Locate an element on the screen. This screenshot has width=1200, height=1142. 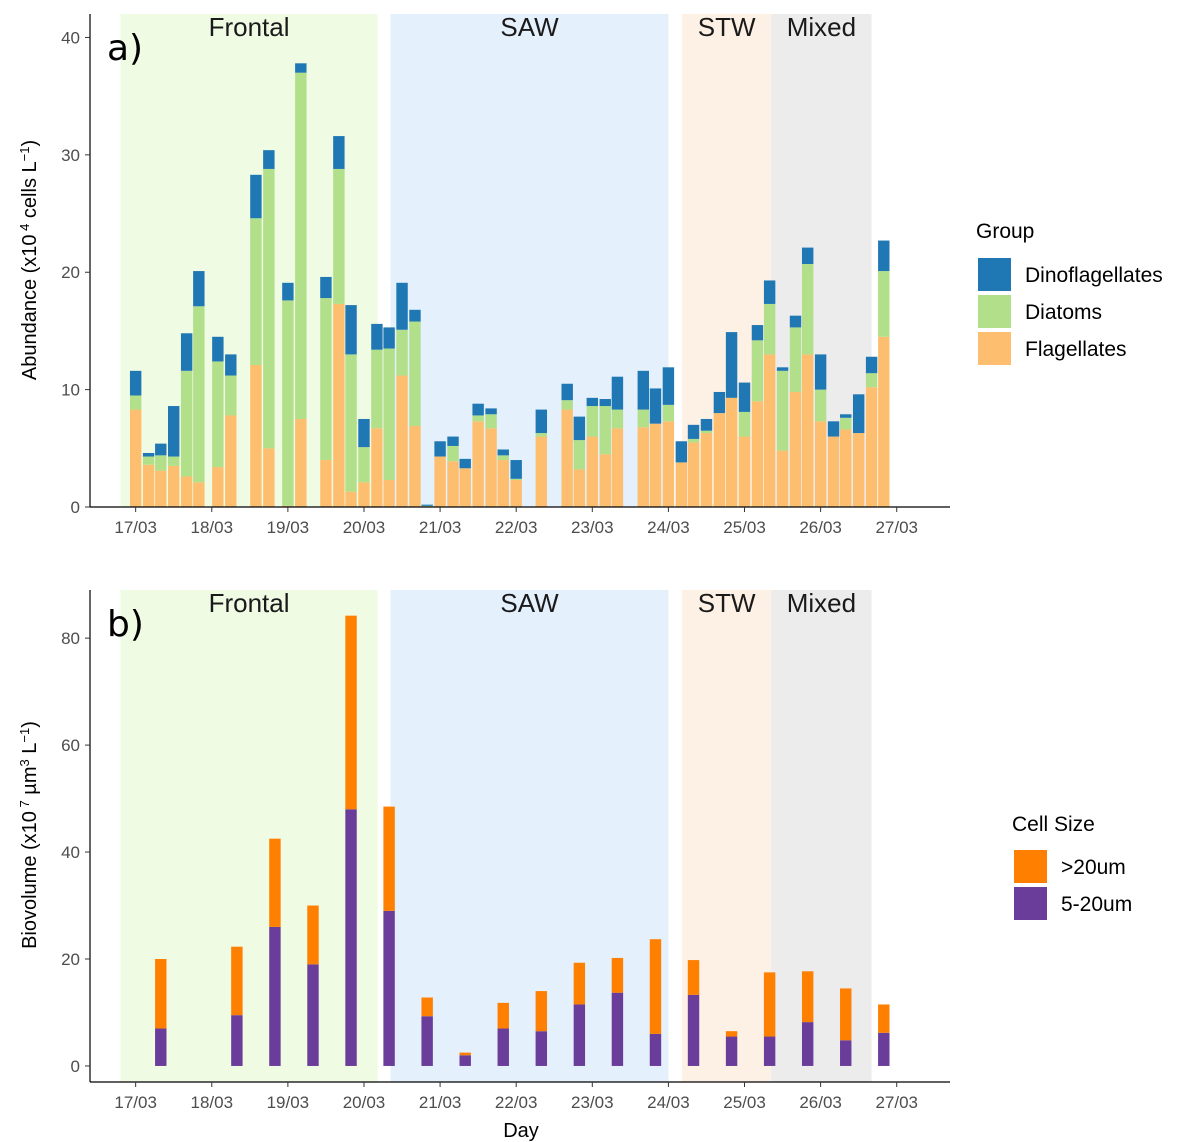
x-tick-label: 21/03 is located at coordinates (440, 1102).